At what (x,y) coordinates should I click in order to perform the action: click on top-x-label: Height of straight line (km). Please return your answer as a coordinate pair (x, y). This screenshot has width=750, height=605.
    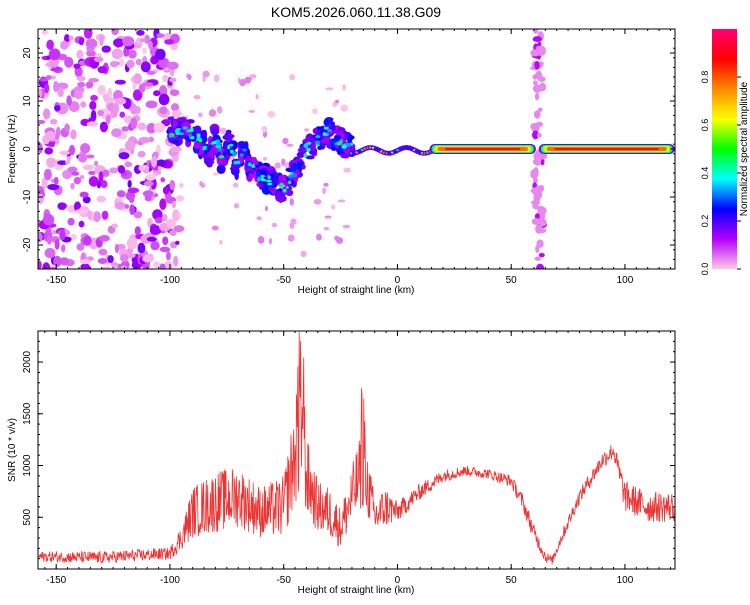
    Looking at the image, I should click on (356, 290).